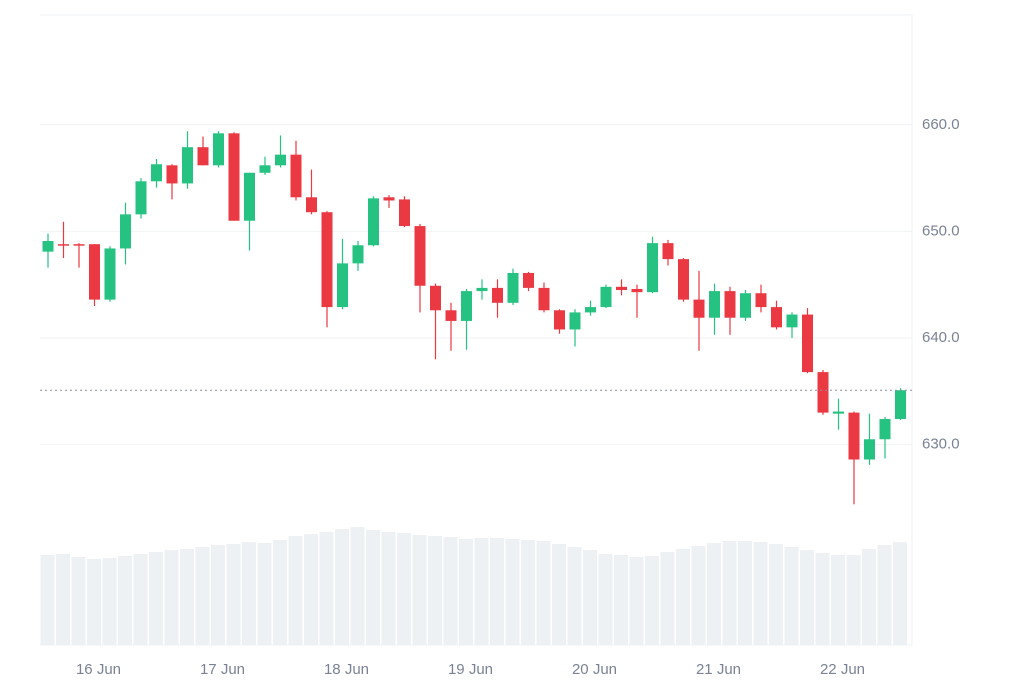 The width and height of the screenshot is (1024, 683). Describe the element at coordinates (222, 669) in the screenshot. I see `x-tick-label: 17 Jun` at that location.